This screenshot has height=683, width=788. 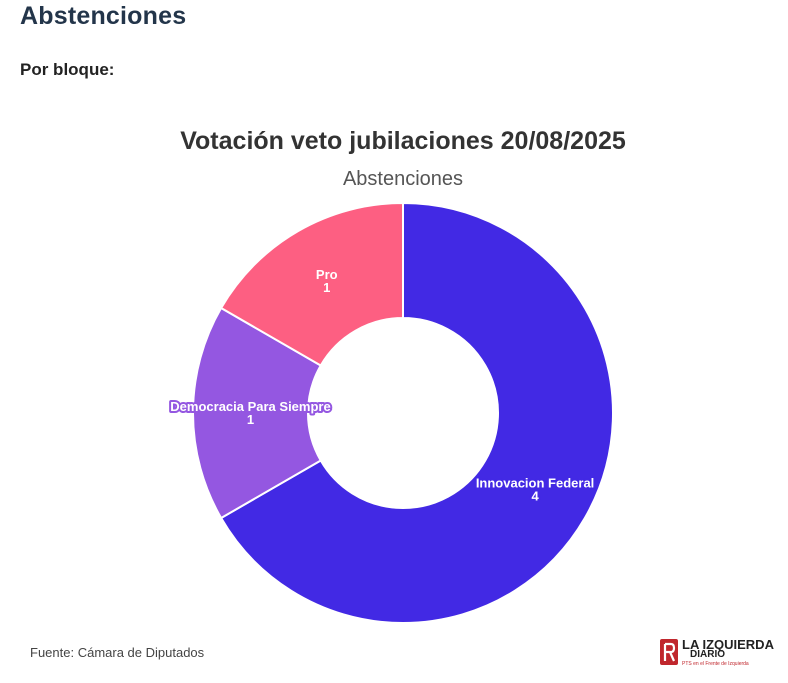 What do you see at coordinates (403, 141) in the screenshot?
I see `chart-title: Votación veto jubilaciones 20/08/2025` at bounding box center [403, 141].